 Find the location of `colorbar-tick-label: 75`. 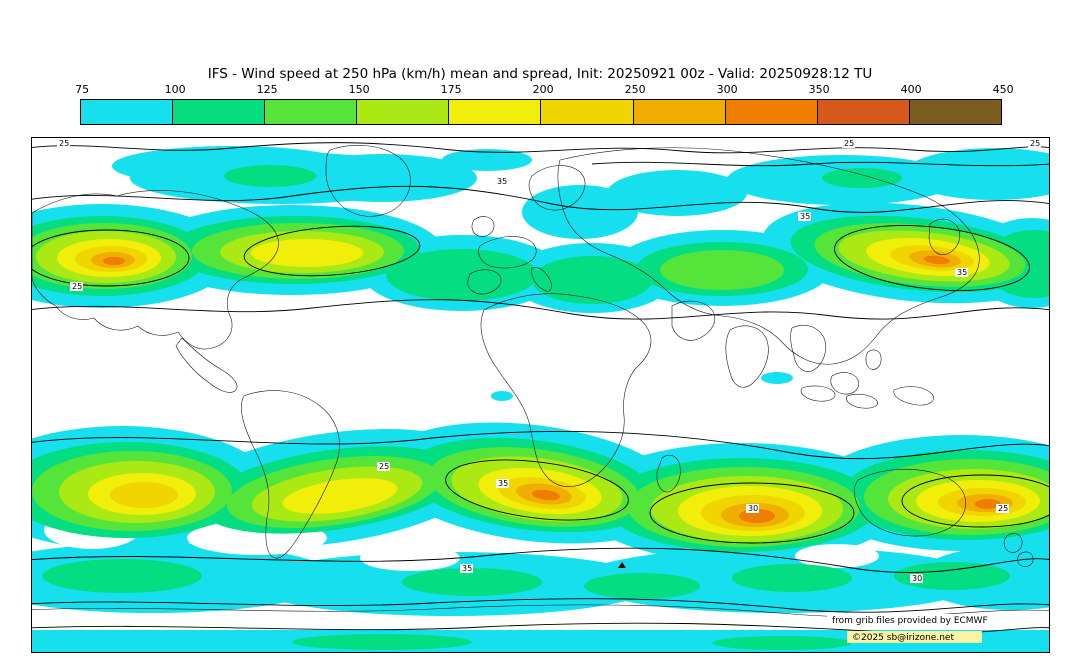

colorbar-tick-label: 75 is located at coordinates (82, 89).